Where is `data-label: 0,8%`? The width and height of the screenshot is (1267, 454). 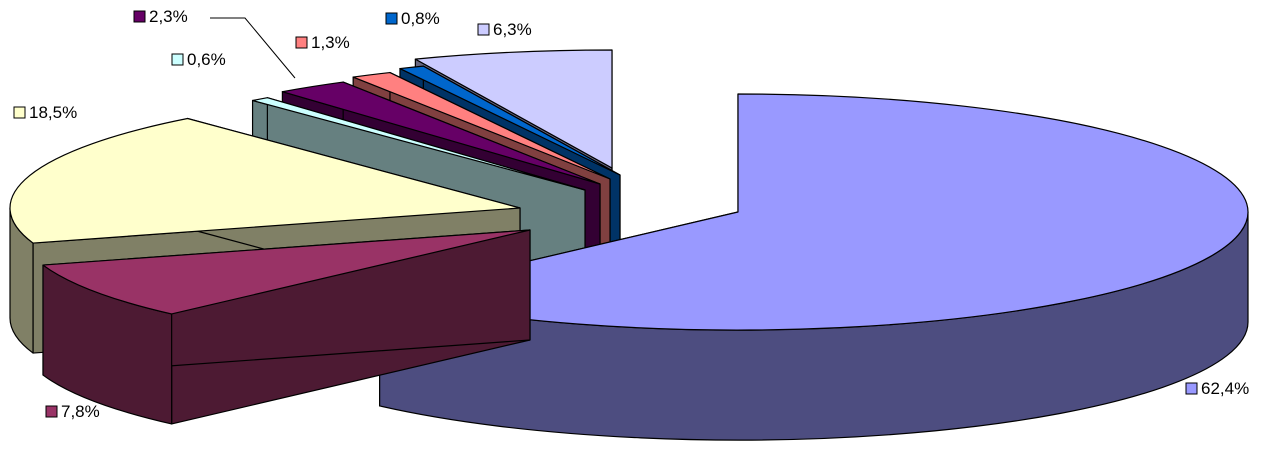 data-label: 0,8% is located at coordinates (412, 18).